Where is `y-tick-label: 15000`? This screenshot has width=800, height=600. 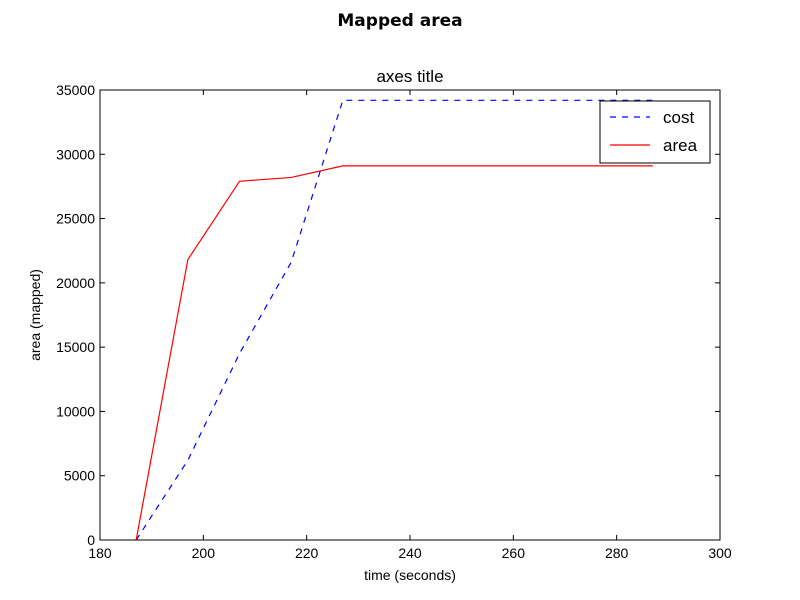 y-tick-label: 15000 is located at coordinates (75, 347).